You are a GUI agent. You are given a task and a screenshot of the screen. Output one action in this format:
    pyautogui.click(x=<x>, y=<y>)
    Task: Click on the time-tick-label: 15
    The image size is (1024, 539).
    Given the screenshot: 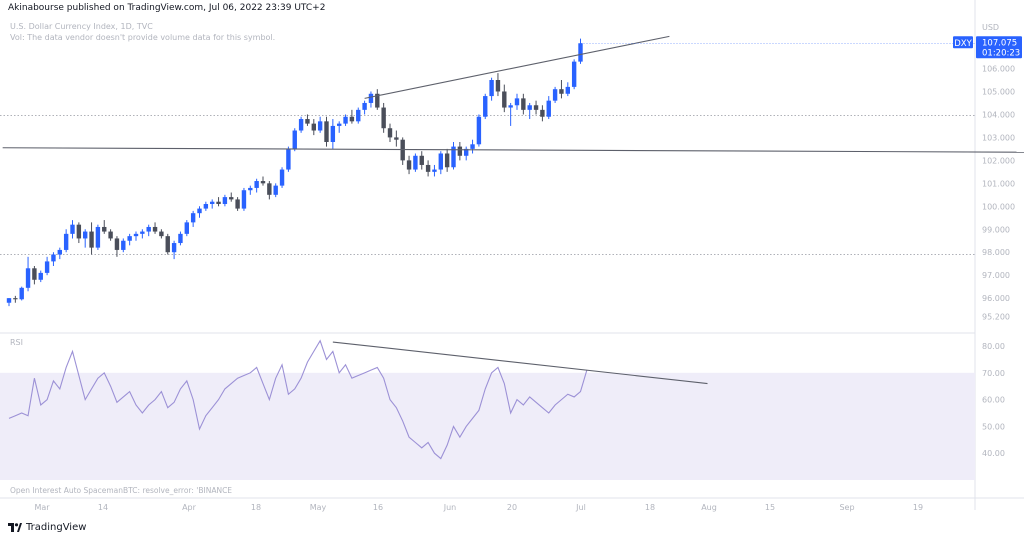 What is the action you would take?
    pyautogui.click(x=770, y=507)
    